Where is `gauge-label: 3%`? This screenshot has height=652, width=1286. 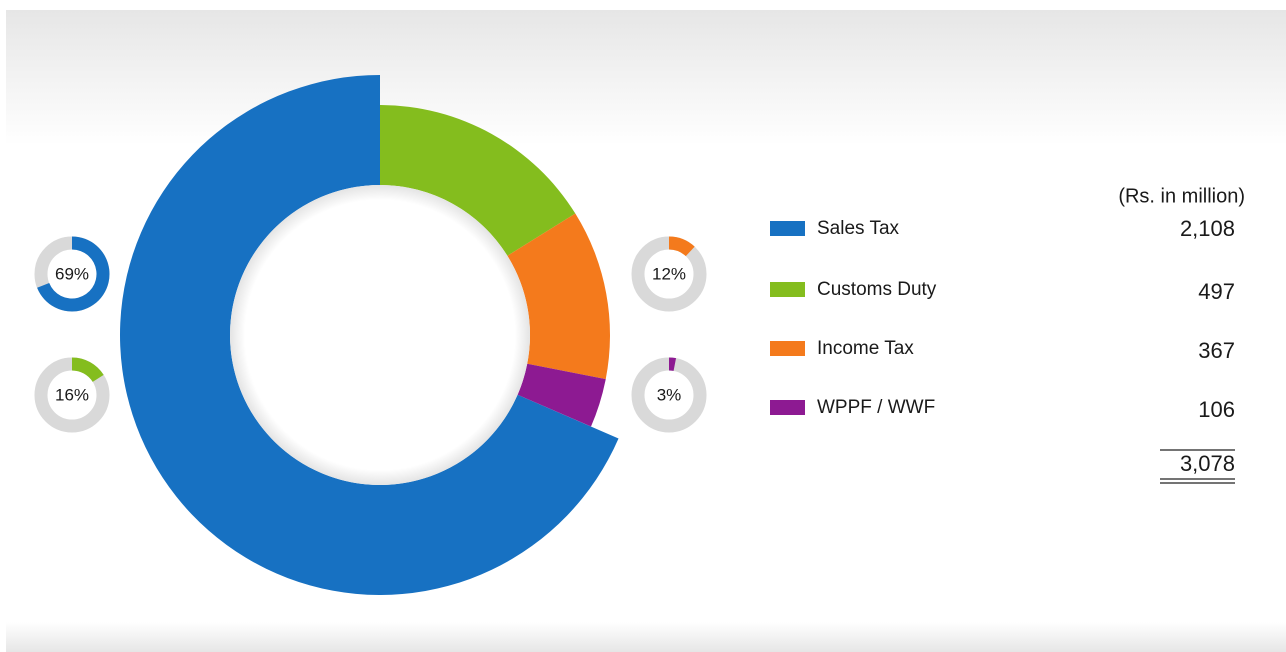
gauge-label: 3% is located at coordinates (669, 394).